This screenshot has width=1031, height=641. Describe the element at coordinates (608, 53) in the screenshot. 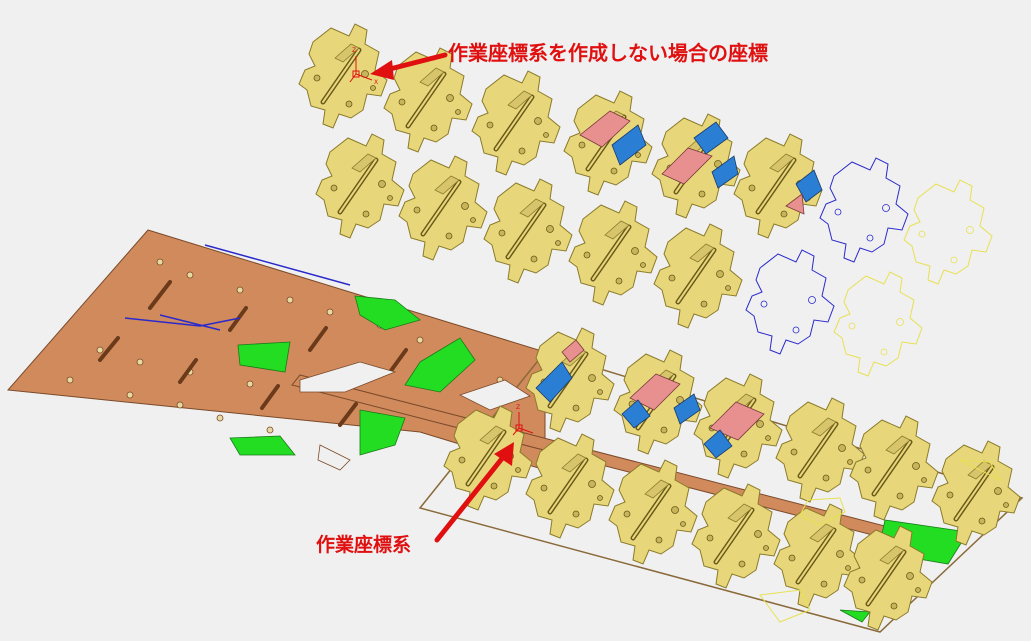

I see `annotation-label-default-coordinates: 作業座標系を作成しない場合の座標` at that location.